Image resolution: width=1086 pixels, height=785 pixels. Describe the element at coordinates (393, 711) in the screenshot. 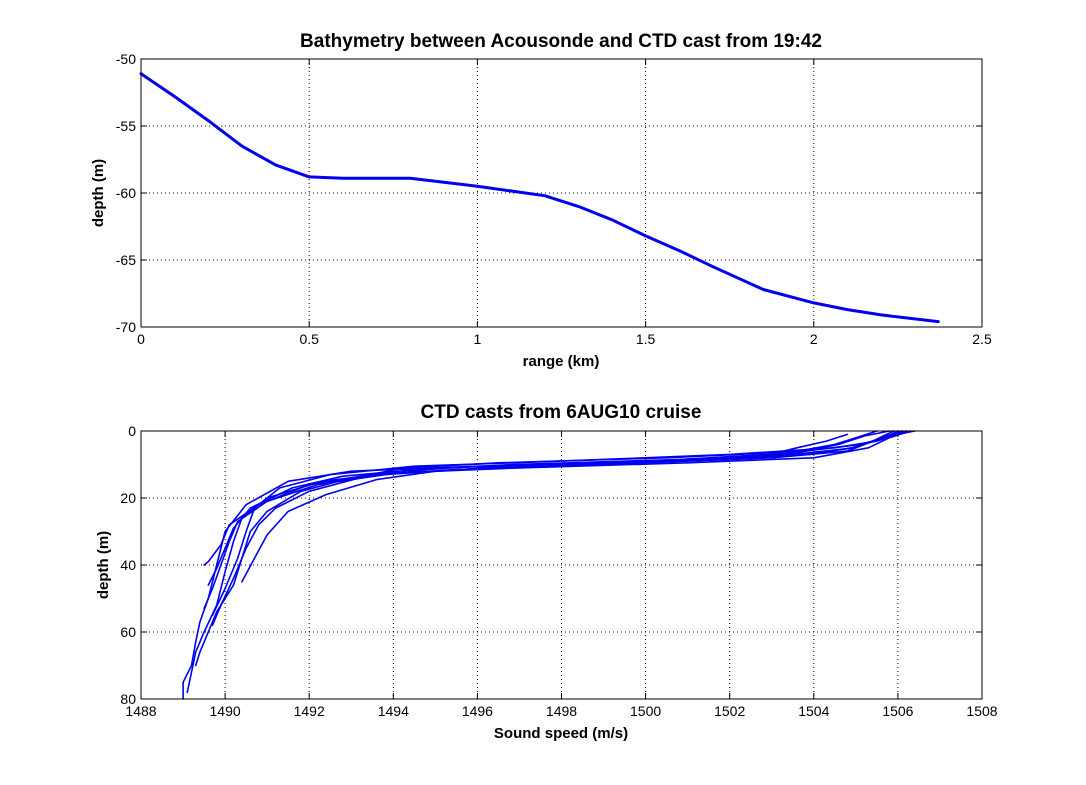

I see `ctd-x-tick-label: 1494` at that location.